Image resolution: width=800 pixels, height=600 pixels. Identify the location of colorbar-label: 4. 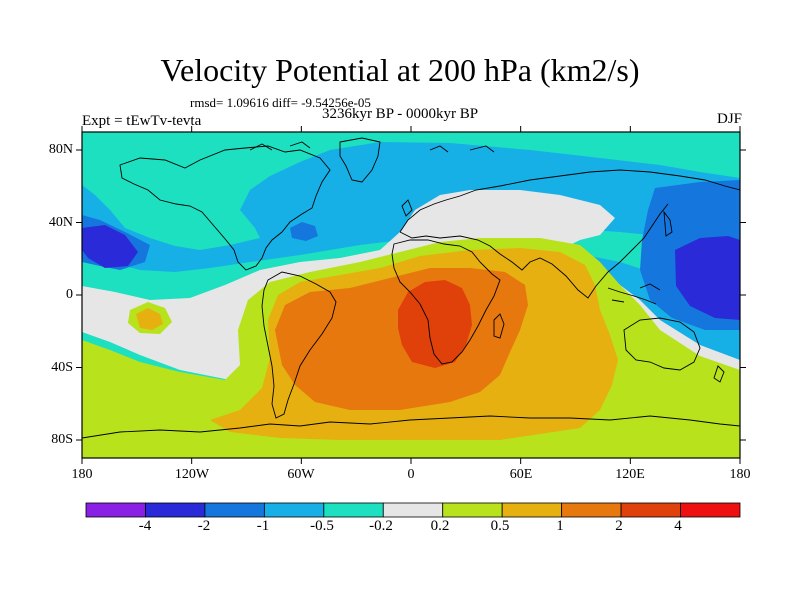
(678, 526).